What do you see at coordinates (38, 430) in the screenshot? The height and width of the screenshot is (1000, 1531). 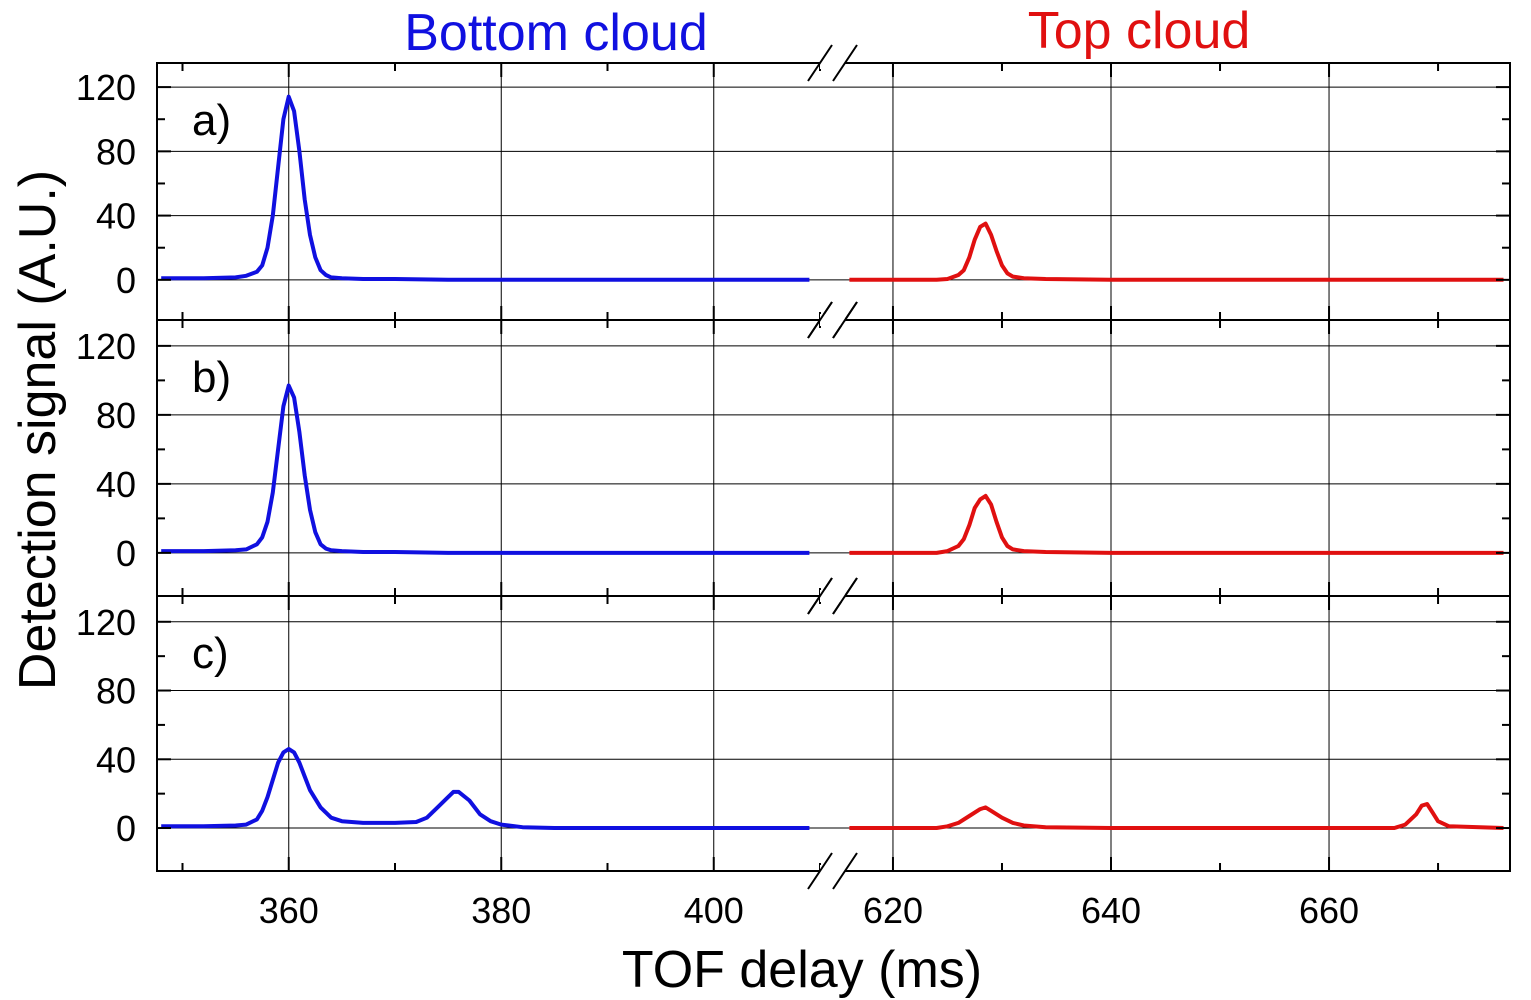 I see `y-axis-title: Detection signal (A.U.)` at bounding box center [38, 430].